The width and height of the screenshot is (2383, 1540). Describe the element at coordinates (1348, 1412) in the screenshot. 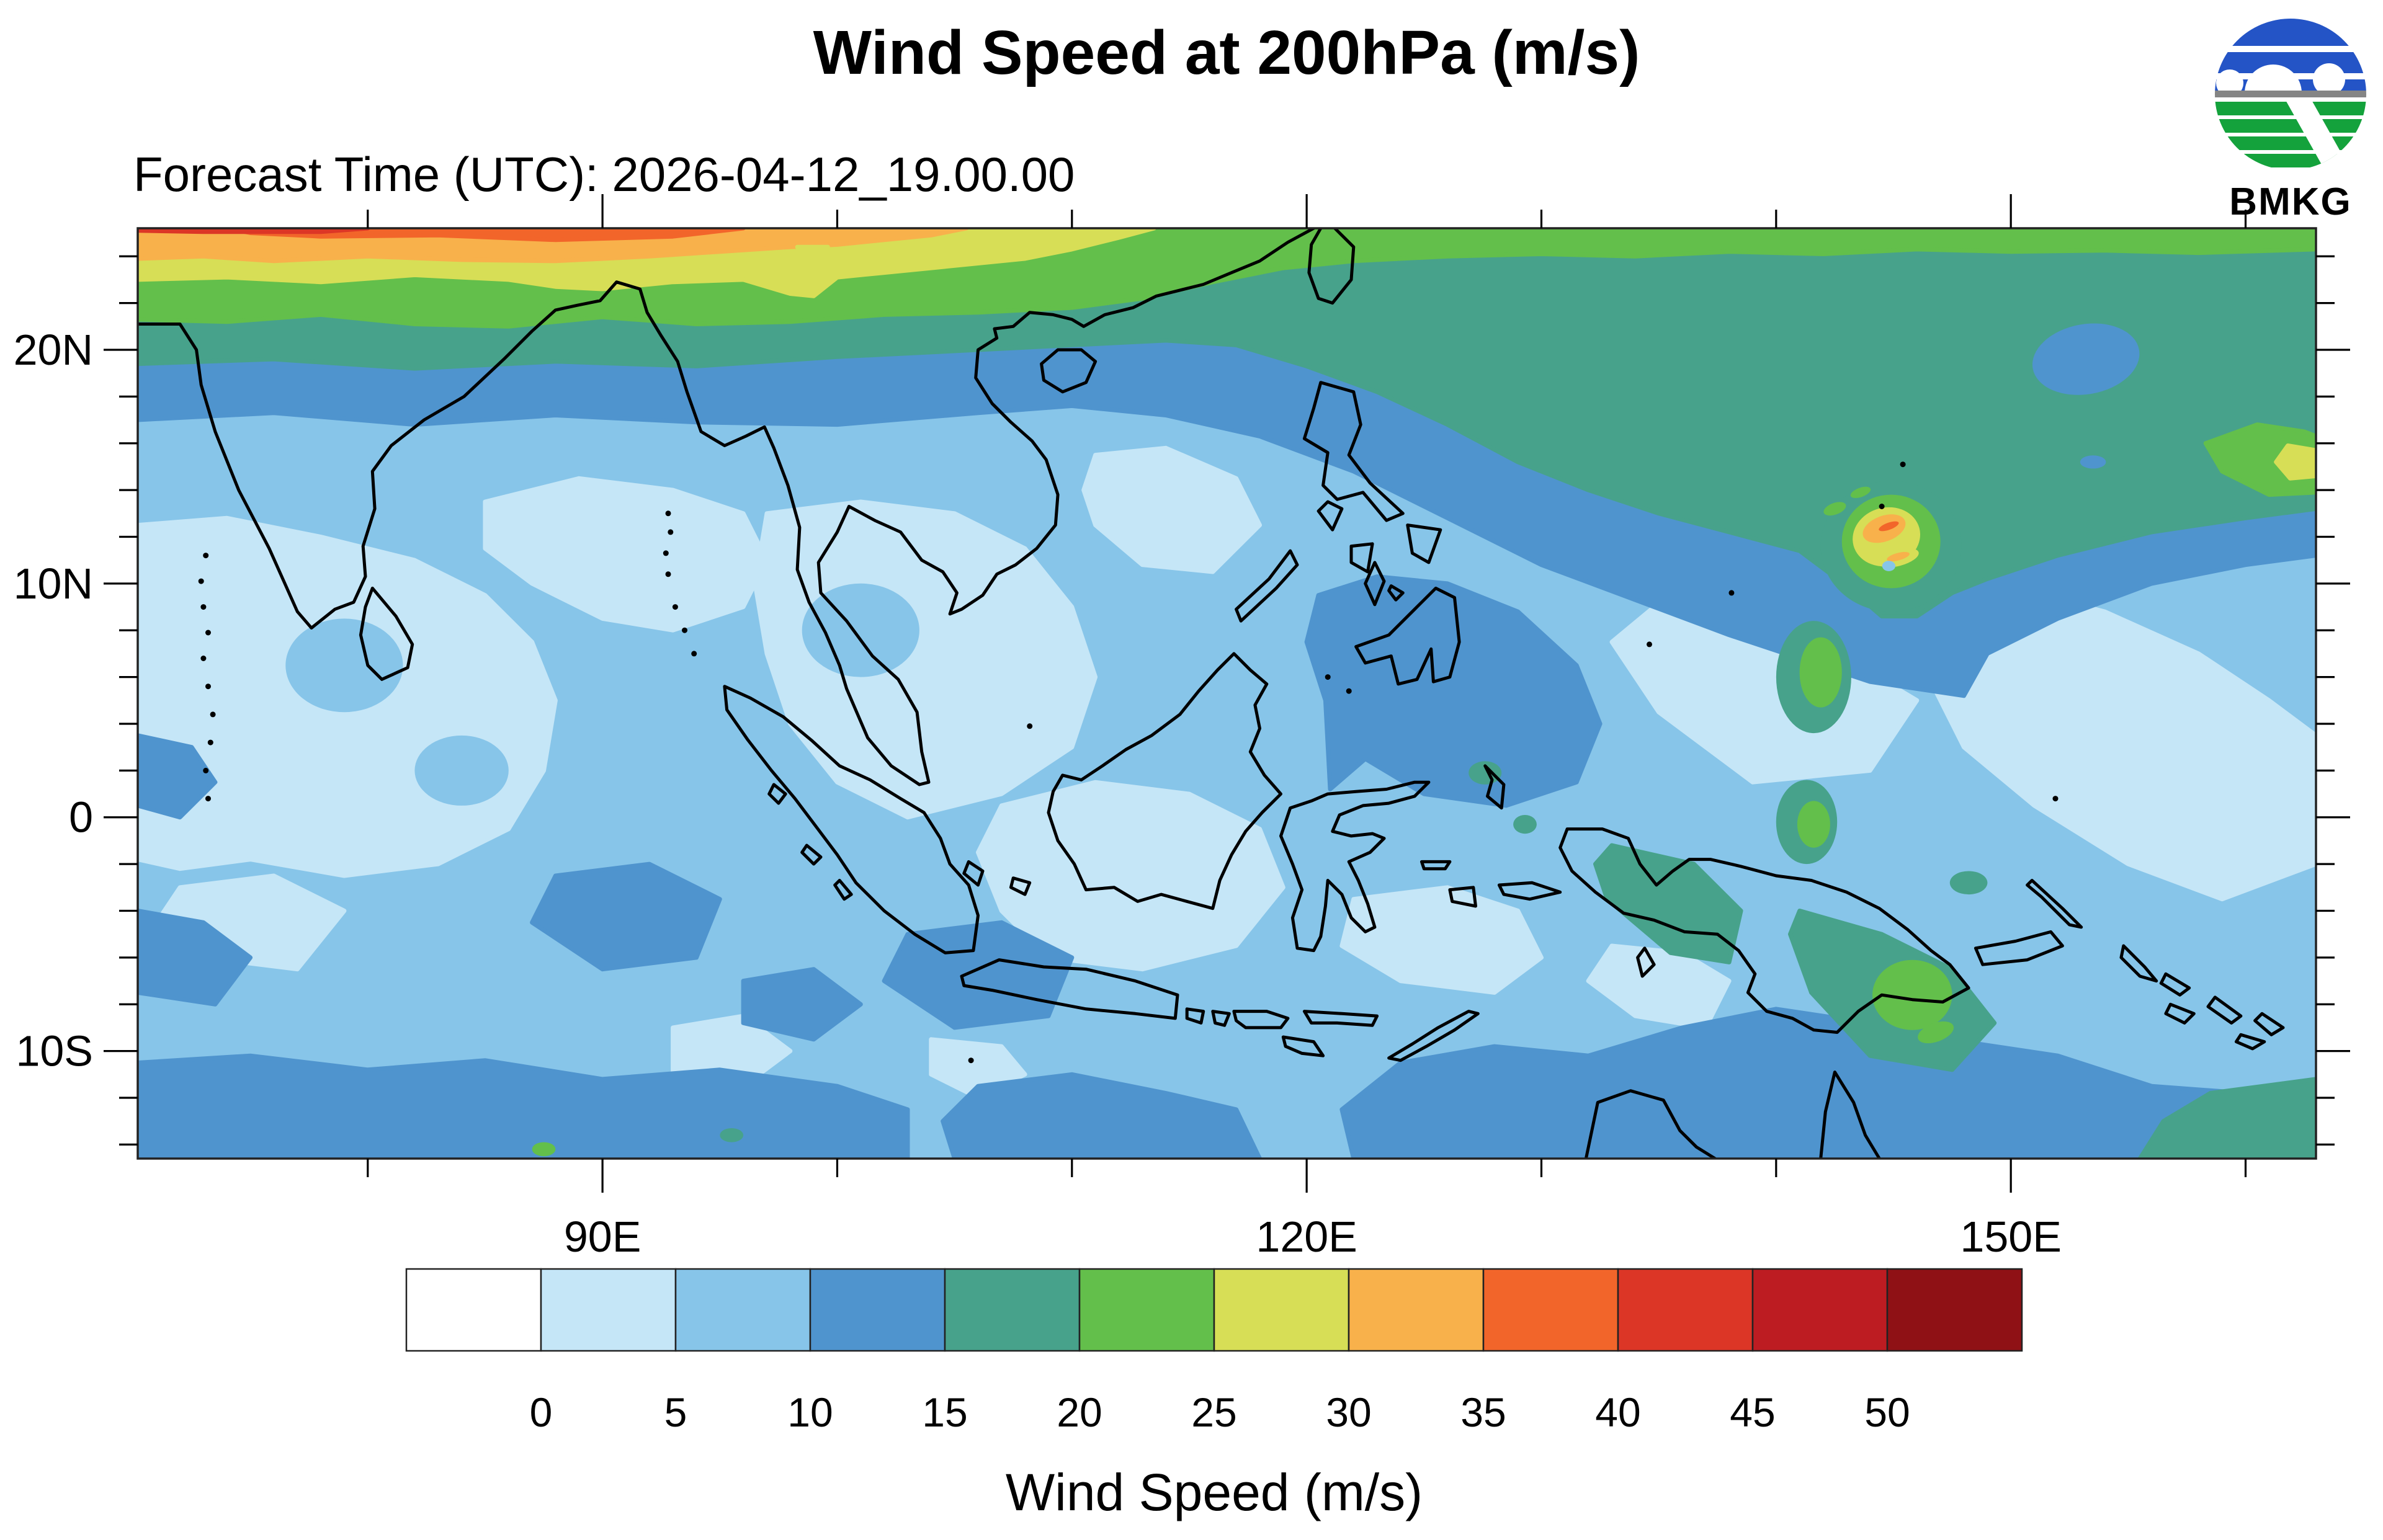

I see `colorbar-tick-label: 30` at that location.